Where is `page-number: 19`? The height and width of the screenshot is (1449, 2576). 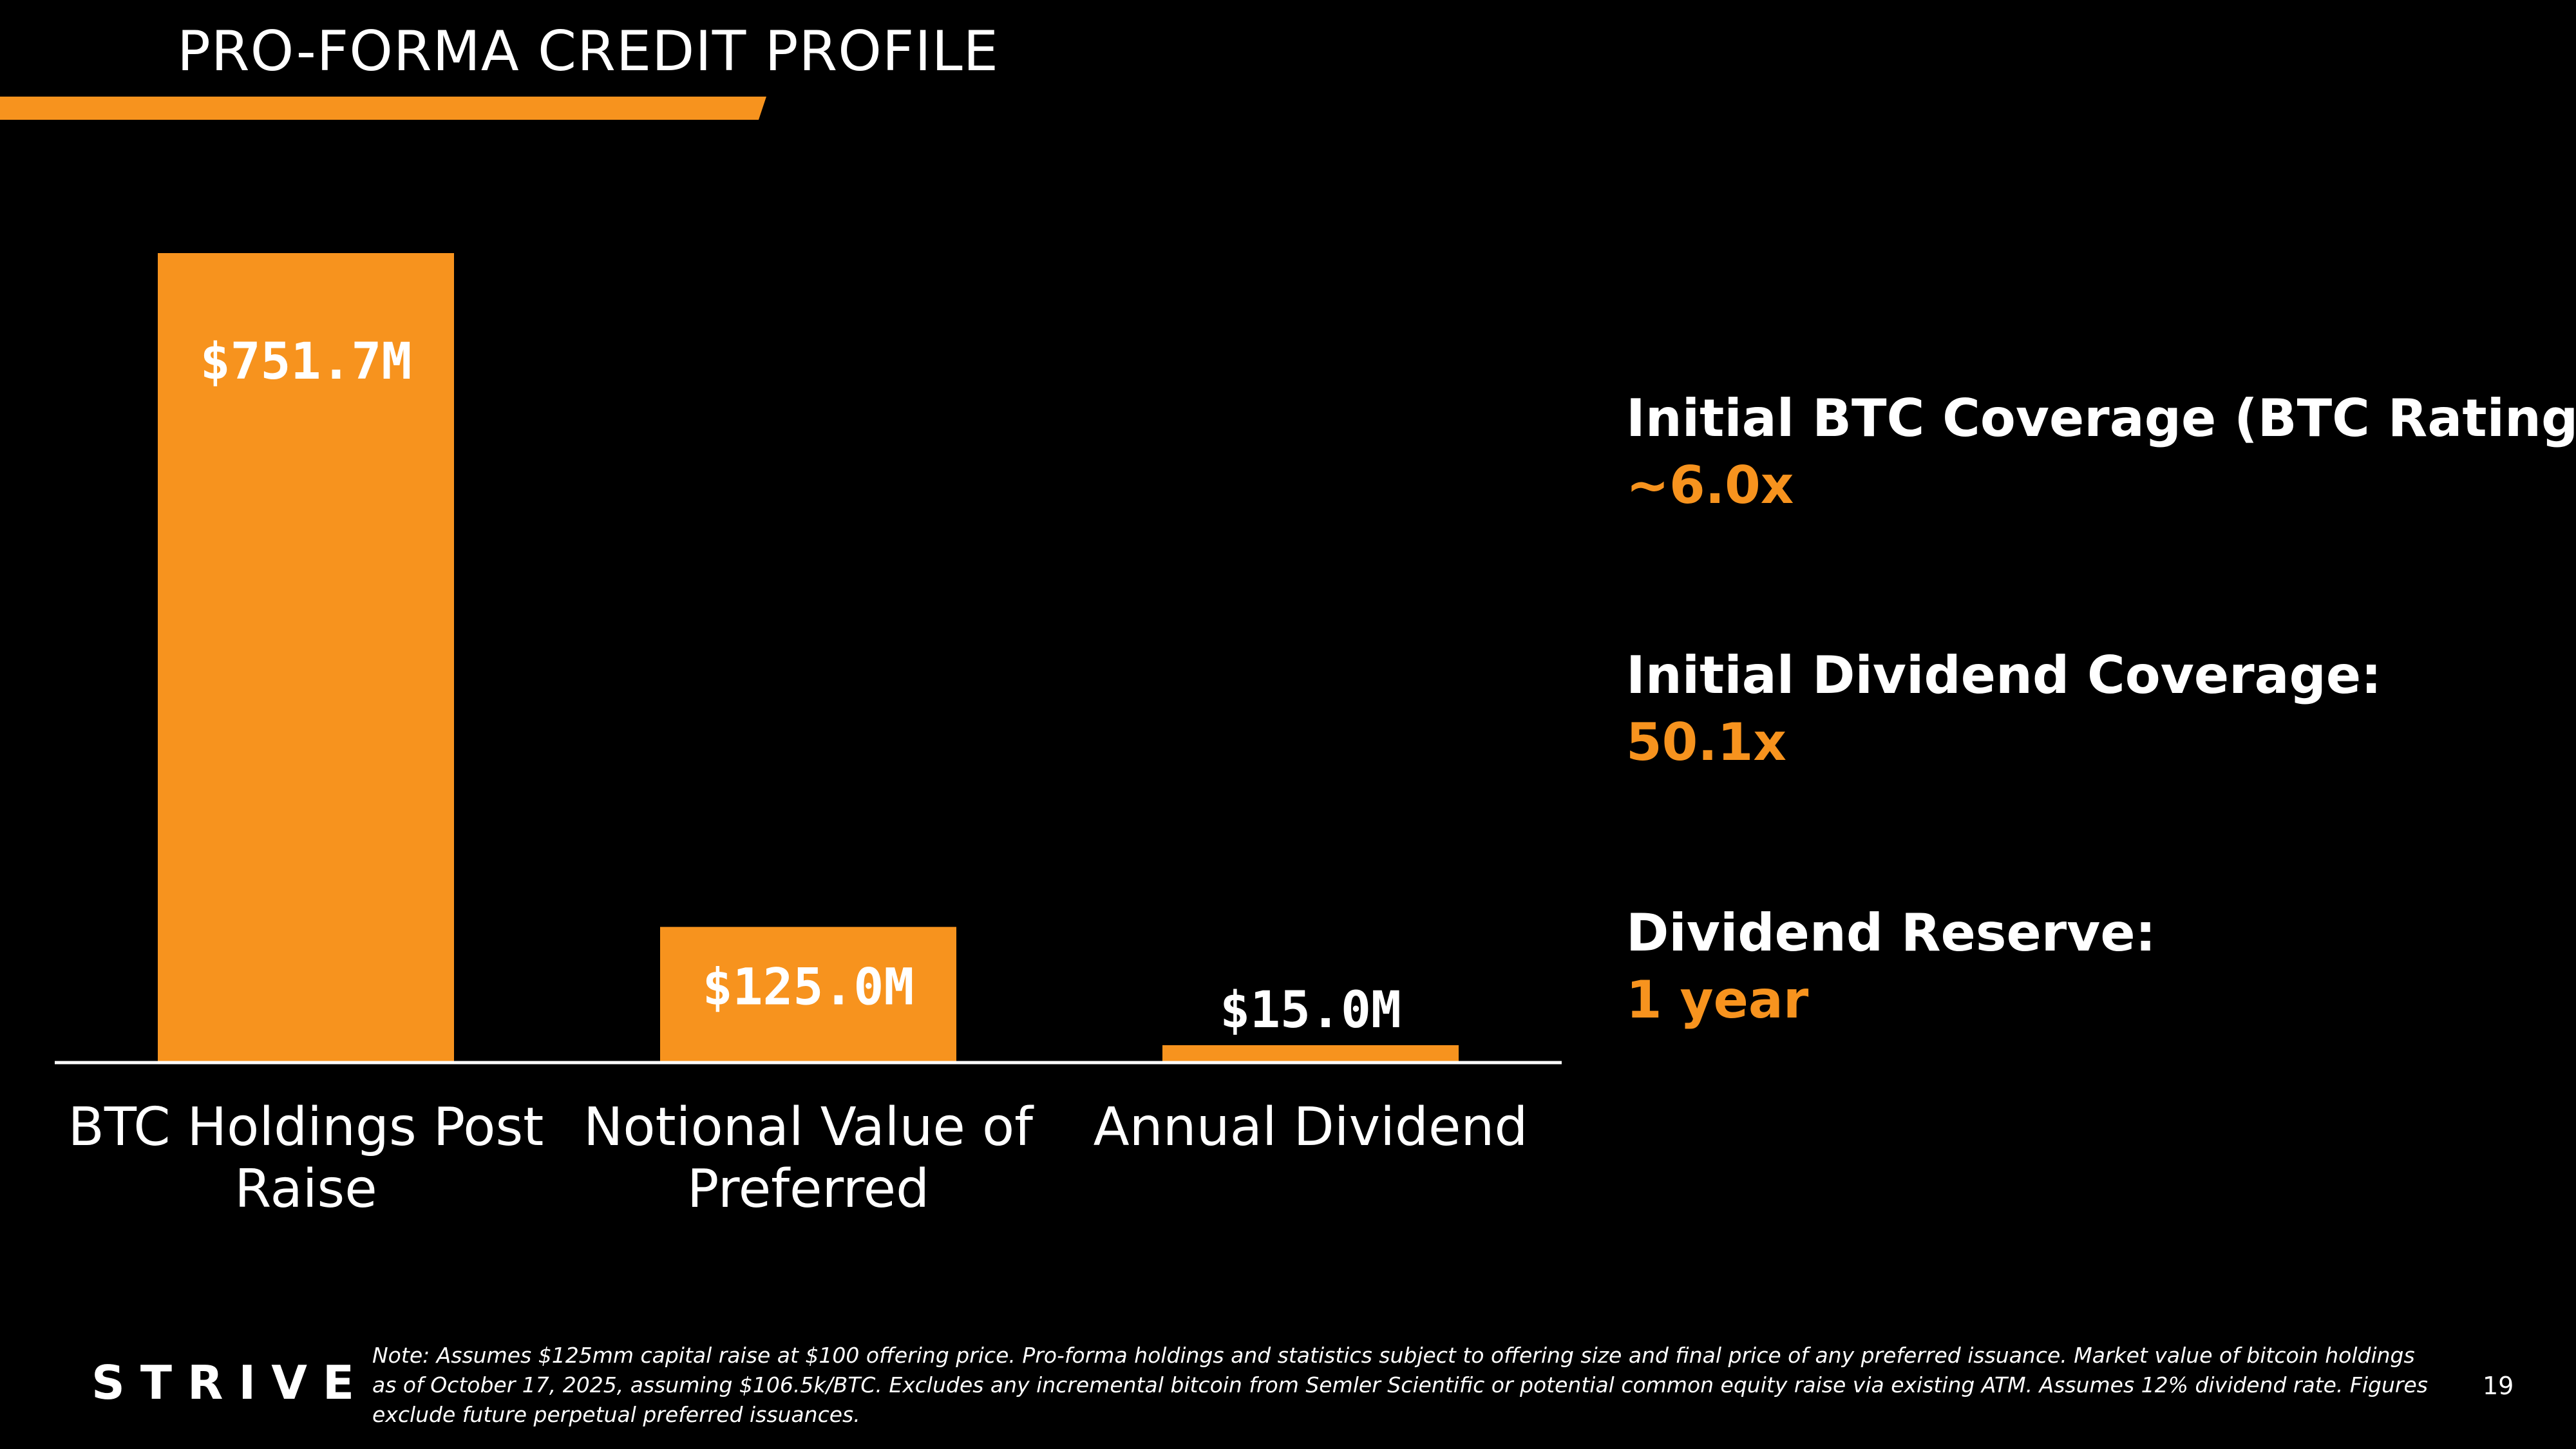
page-number: 19 is located at coordinates (2498, 1386).